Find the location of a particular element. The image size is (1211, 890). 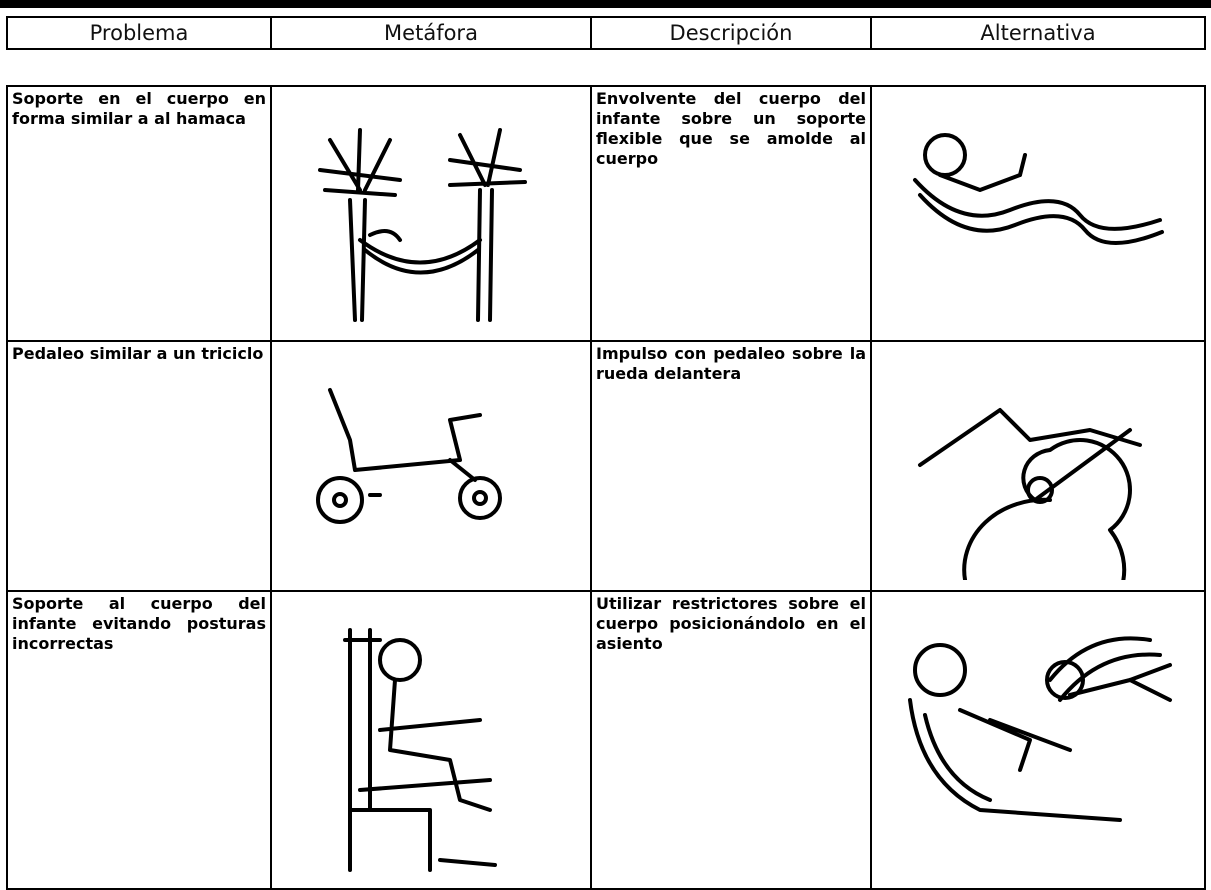

hammock-sketch is located at coordinates (422, 225).